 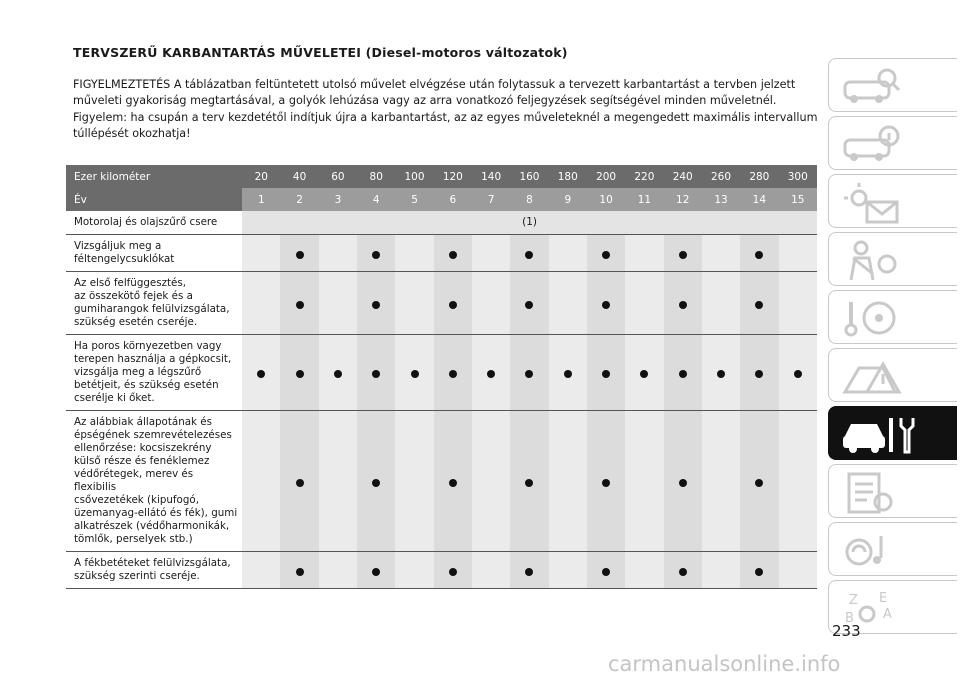 What do you see at coordinates (567, 176) in the screenshot?
I see `km-header-cell: 180` at bounding box center [567, 176].